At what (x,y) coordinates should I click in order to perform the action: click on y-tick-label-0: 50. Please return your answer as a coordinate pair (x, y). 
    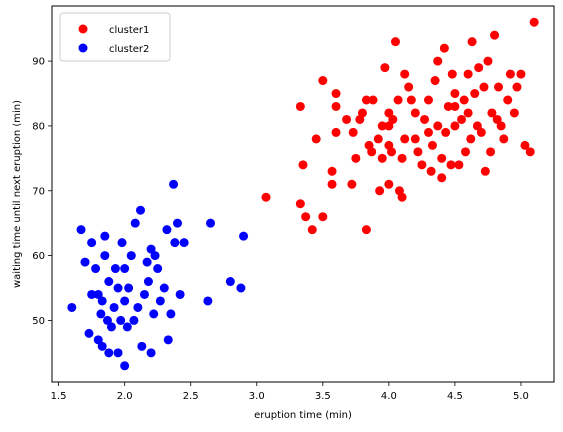
    Looking at the image, I should click on (38, 321).